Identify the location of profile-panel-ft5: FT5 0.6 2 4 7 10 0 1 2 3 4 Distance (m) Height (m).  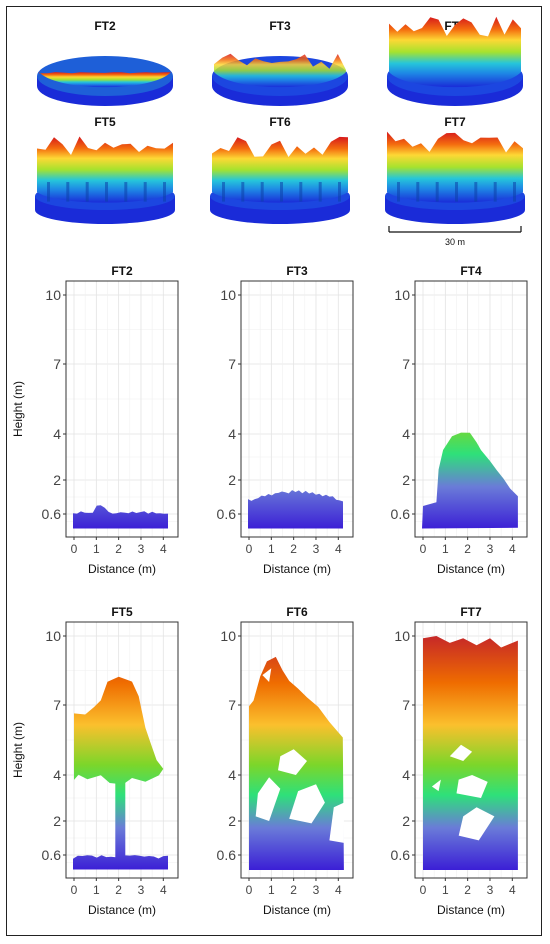
(95, 761).